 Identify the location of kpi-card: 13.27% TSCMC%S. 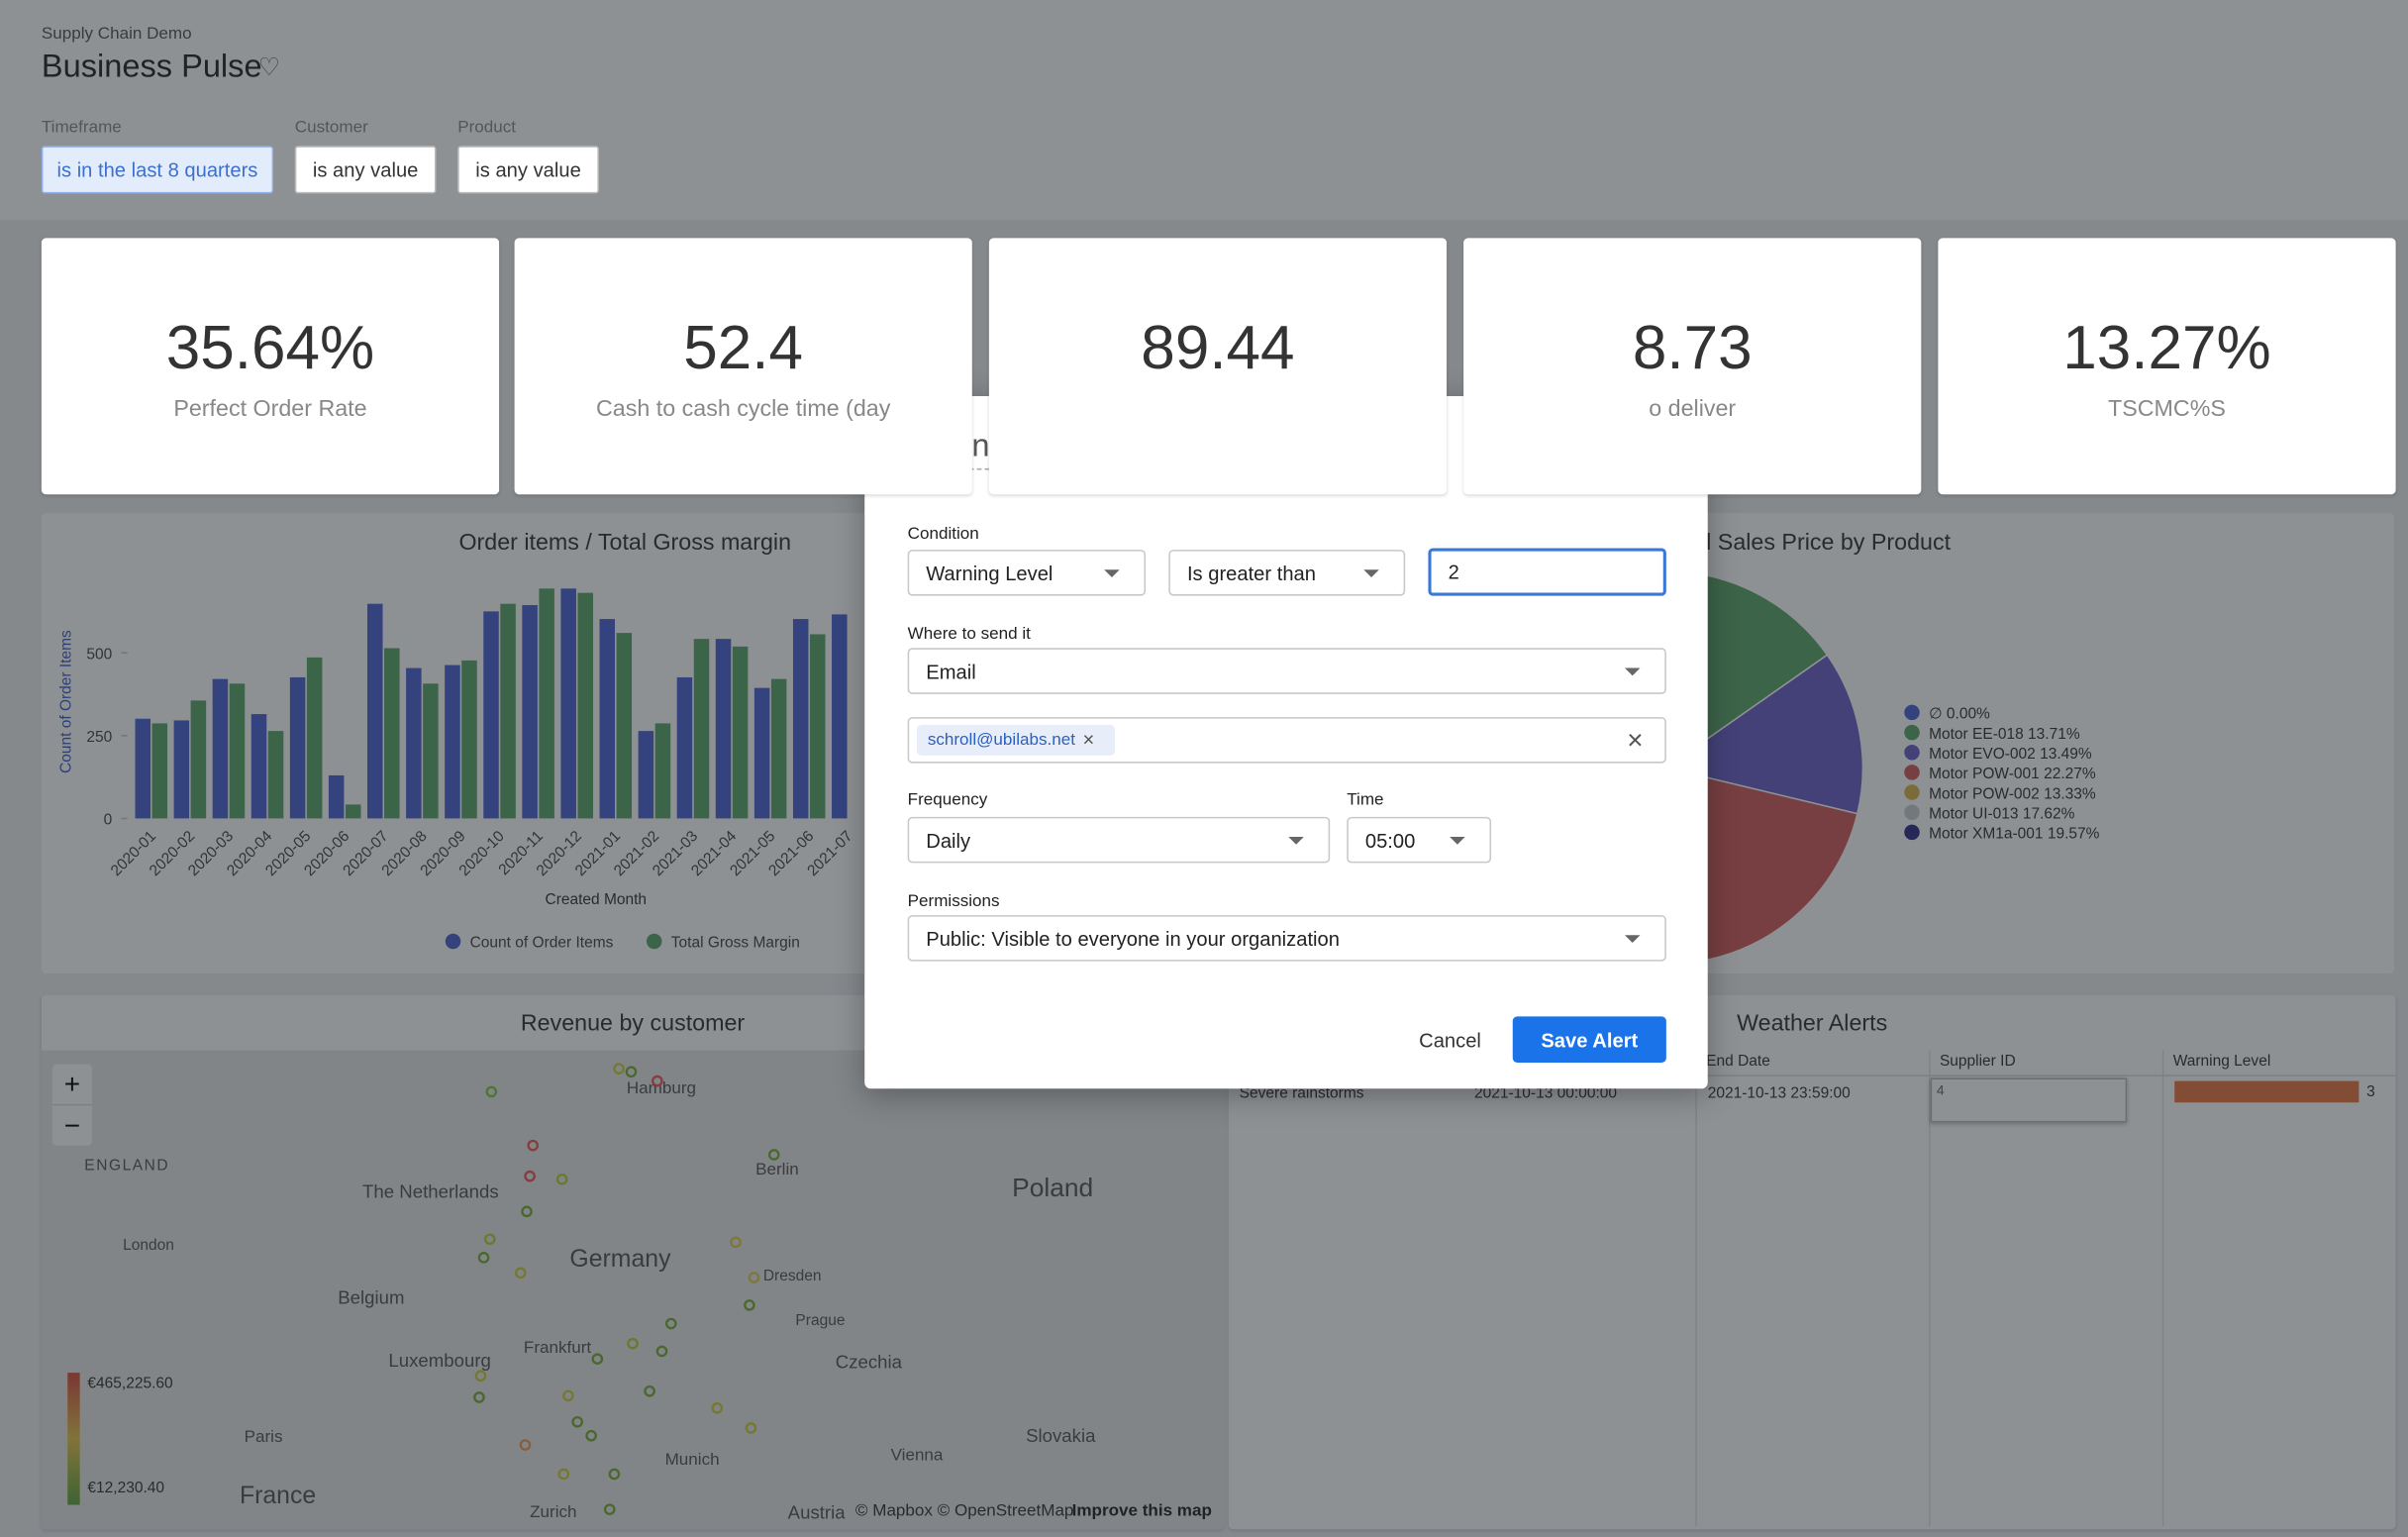
(2167, 367).